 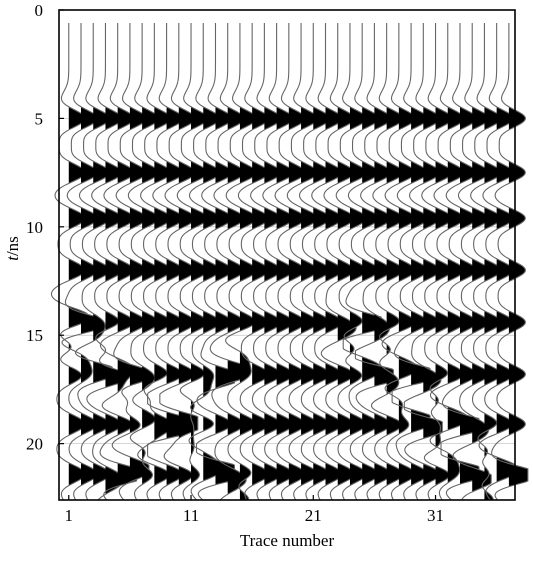 What do you see at coordinates (347, 261) in the screenshot?
I see `trace-23-fill` at bounding box center [347, 261].